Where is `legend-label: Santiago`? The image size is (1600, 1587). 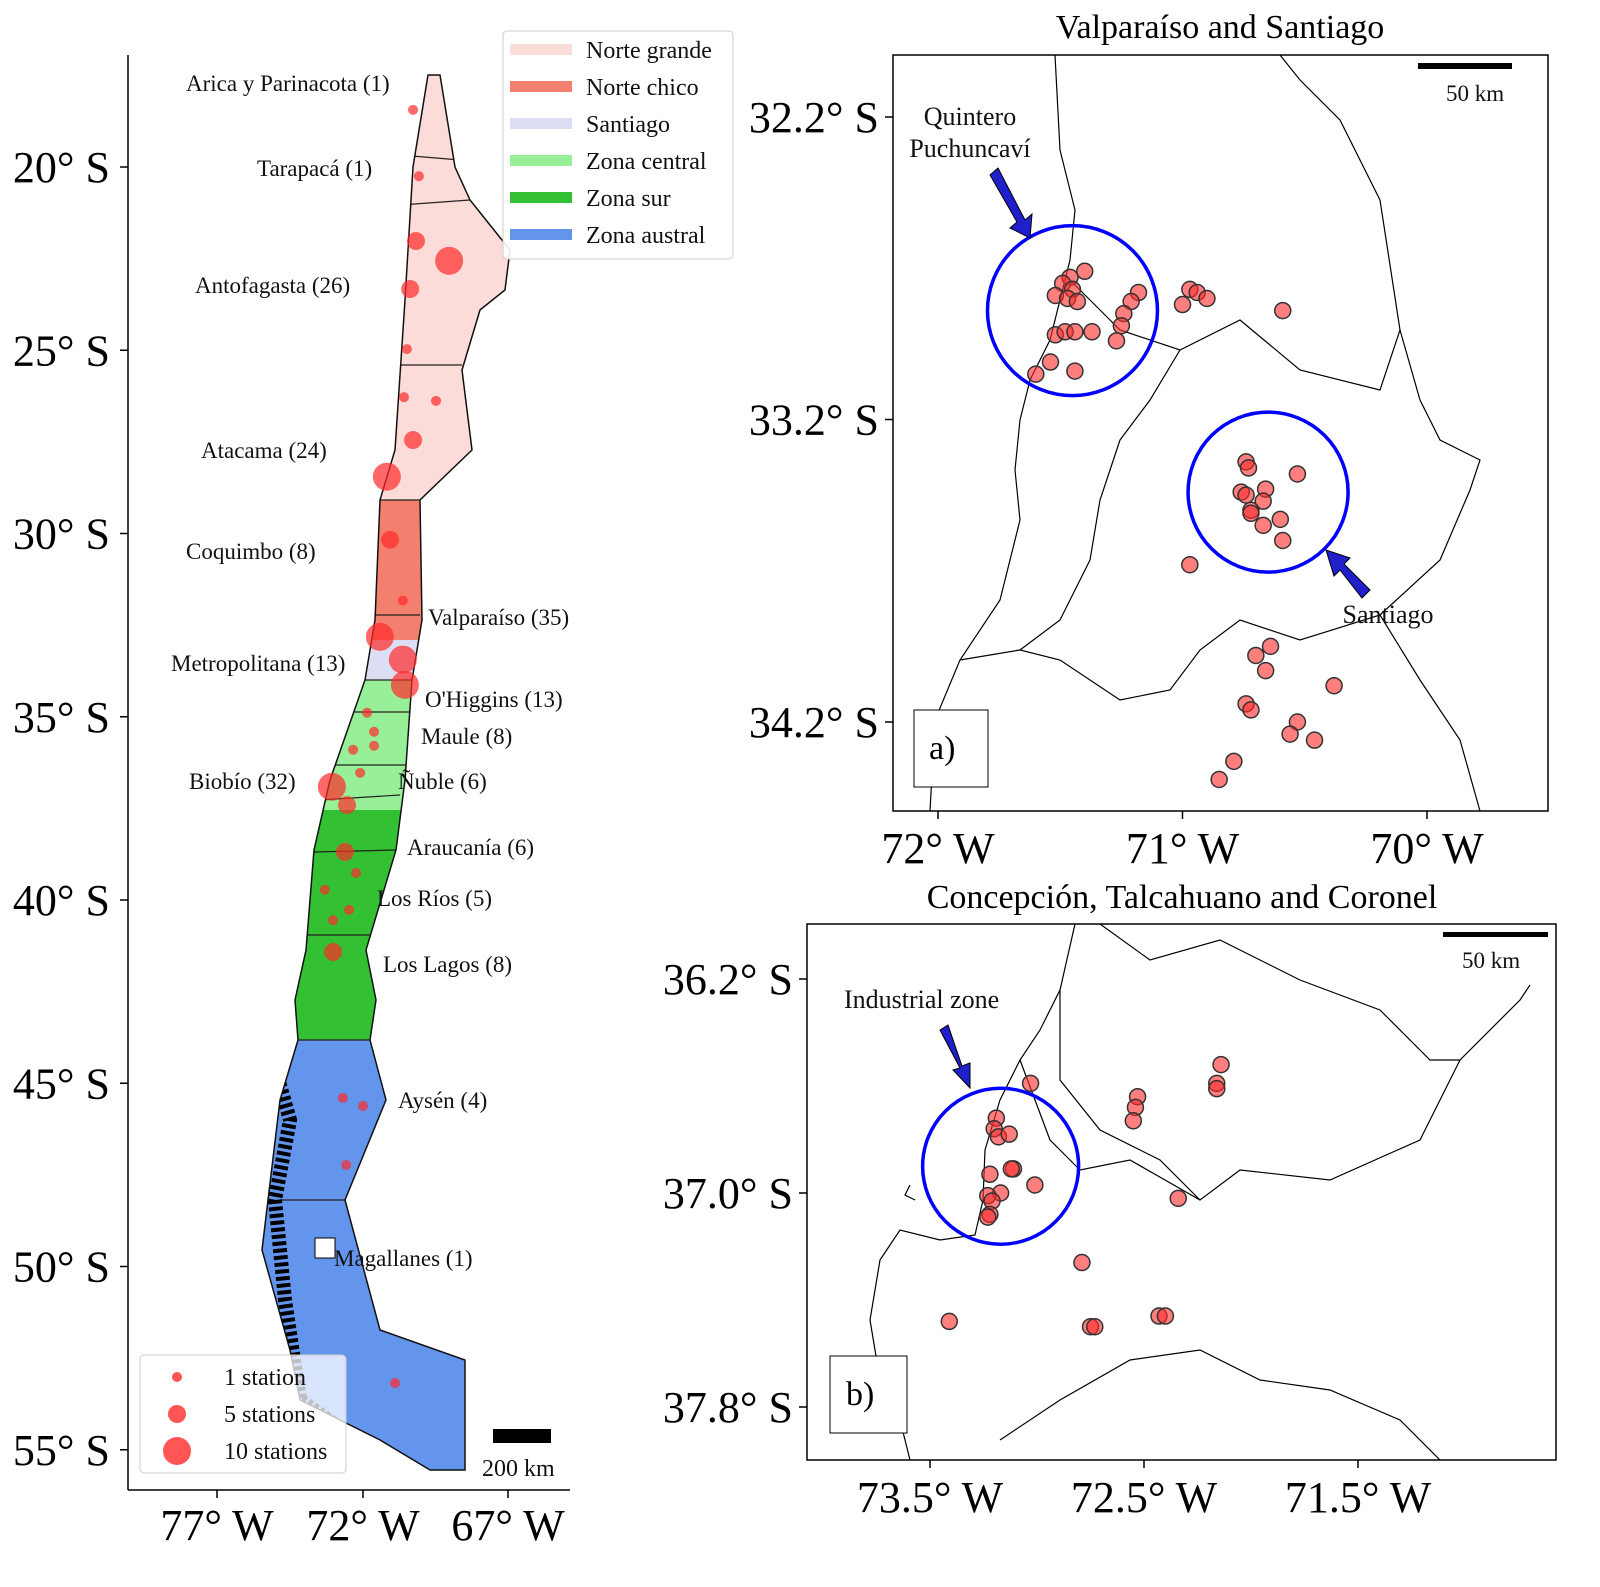
legend-label: Santiago is located at coordinates (628, 125).